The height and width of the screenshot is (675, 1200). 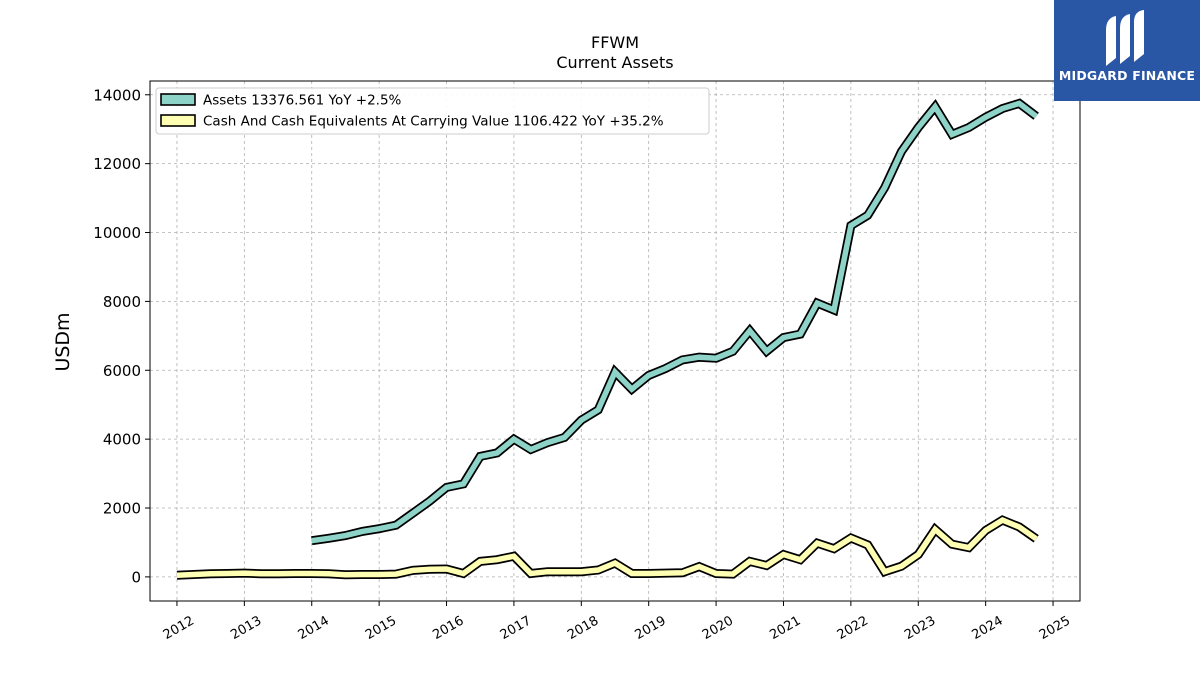 I want to click on logo-mark-icon, so click(x=1125, y=38).